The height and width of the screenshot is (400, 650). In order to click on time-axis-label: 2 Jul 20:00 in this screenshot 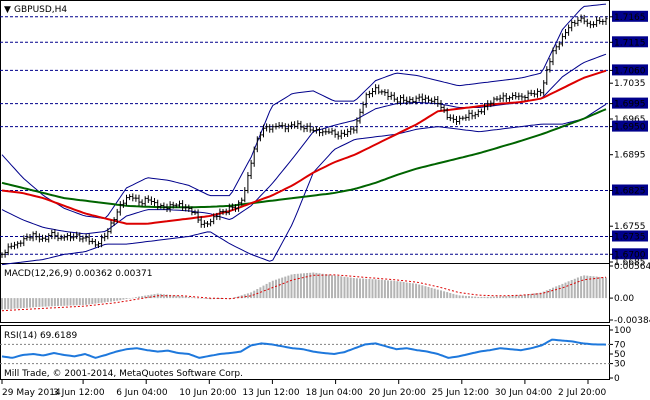, I will do `click(582, 393)`.